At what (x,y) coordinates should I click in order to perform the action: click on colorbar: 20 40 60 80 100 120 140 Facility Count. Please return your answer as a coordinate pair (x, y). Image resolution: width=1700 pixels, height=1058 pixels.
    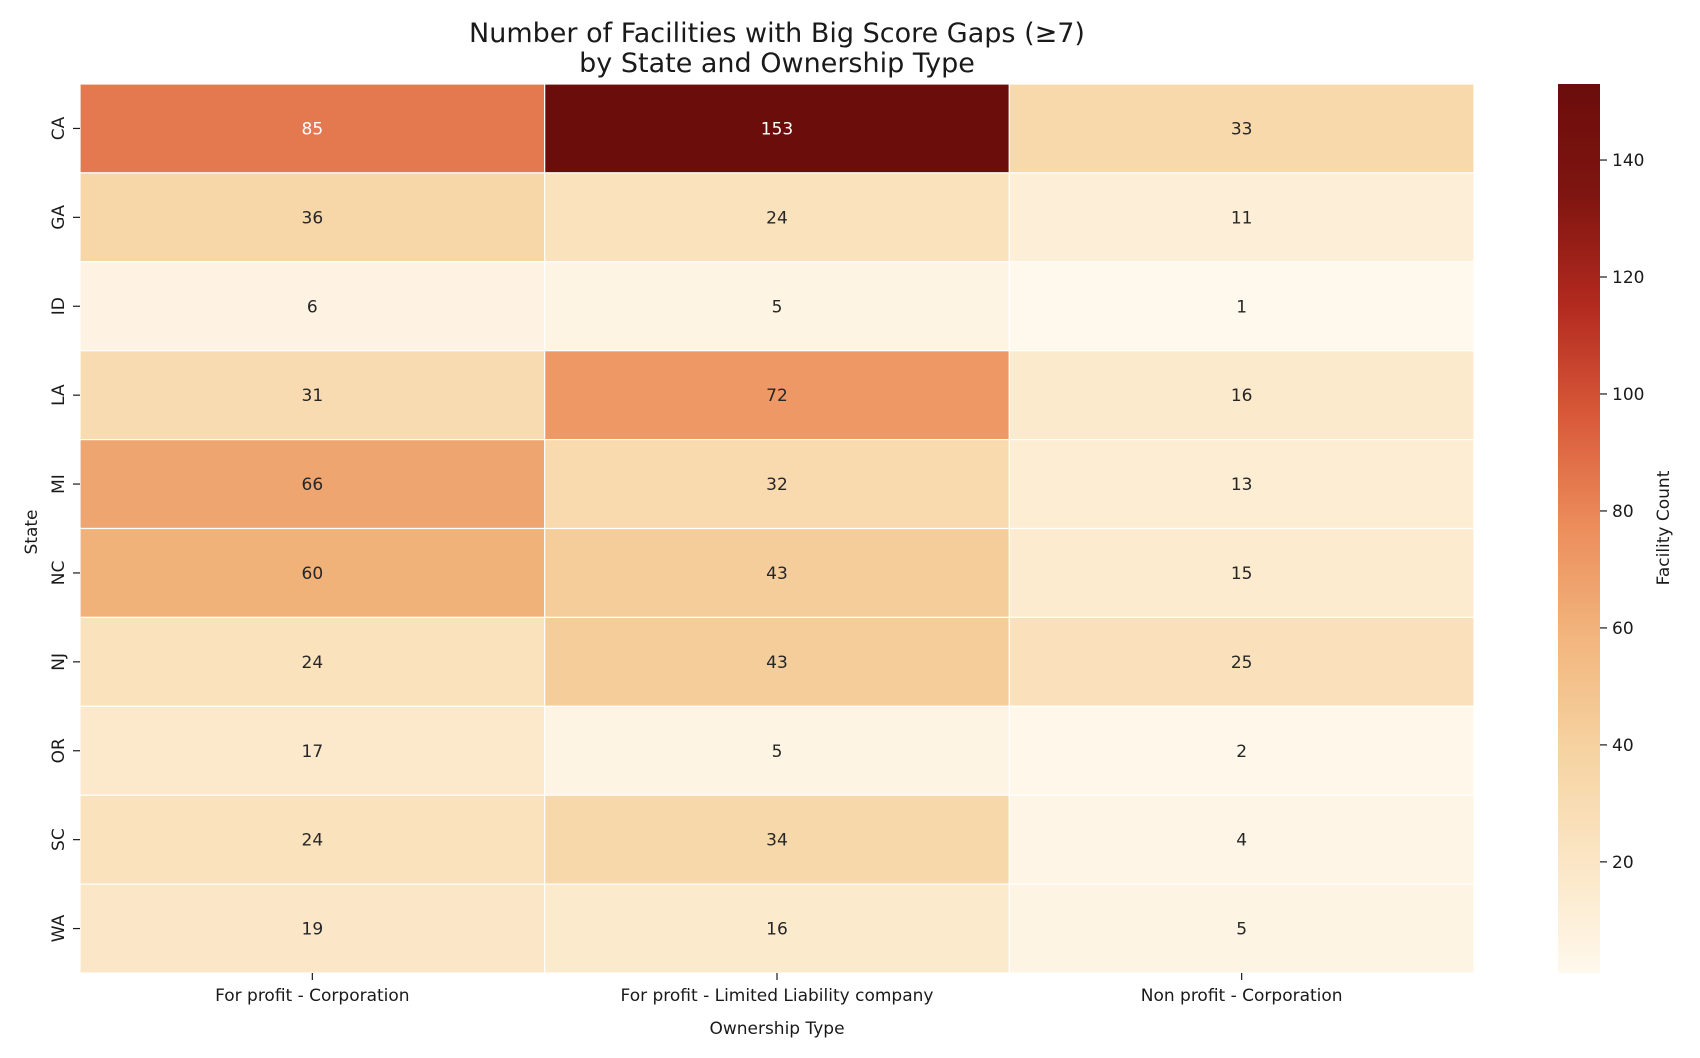
    Looking at the image, I should click on (1616, 528).